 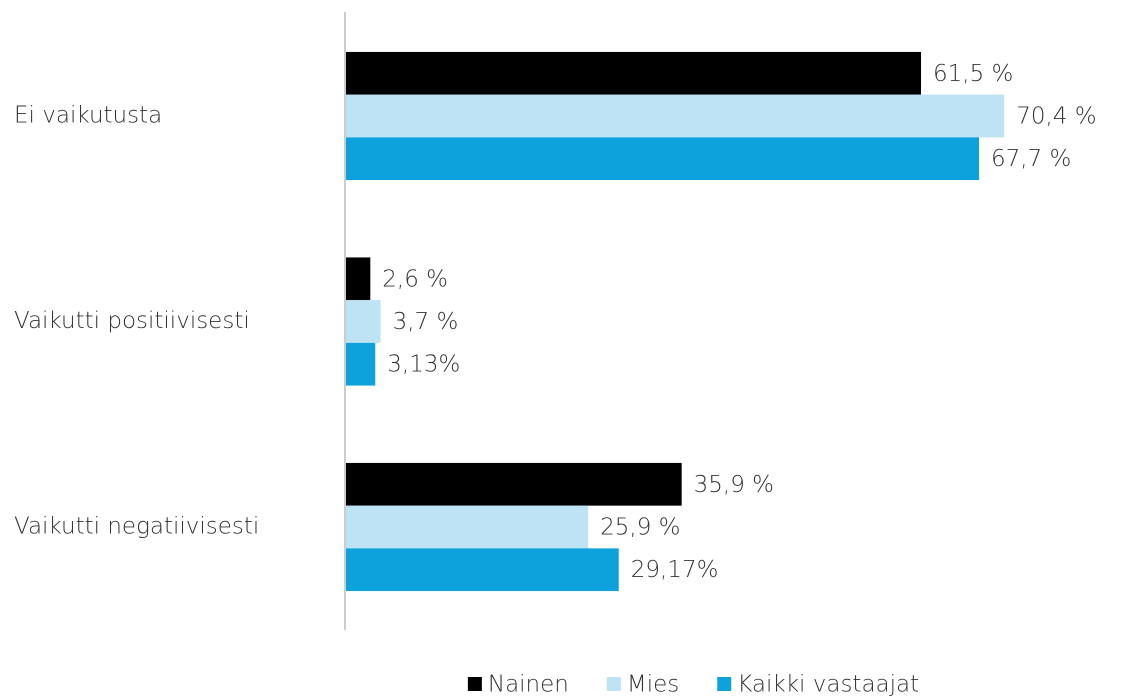 I want to click on category-label: Vaikutti positiivisesti, so click(x=132, y=321).